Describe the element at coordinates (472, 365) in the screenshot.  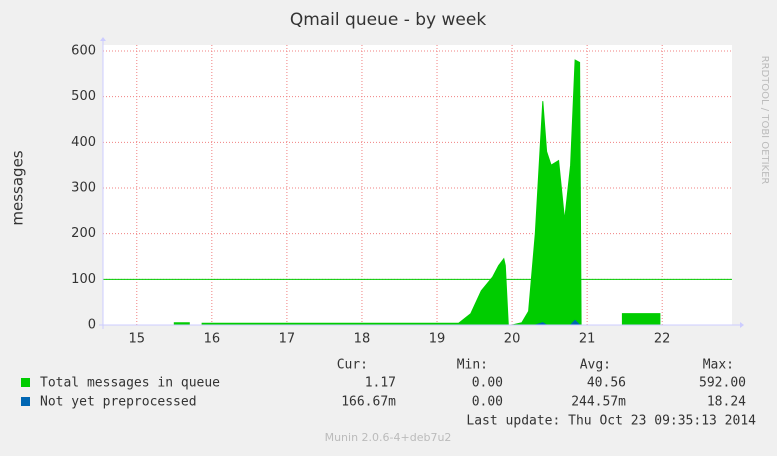
I see `stats-header: Min:` at that location.